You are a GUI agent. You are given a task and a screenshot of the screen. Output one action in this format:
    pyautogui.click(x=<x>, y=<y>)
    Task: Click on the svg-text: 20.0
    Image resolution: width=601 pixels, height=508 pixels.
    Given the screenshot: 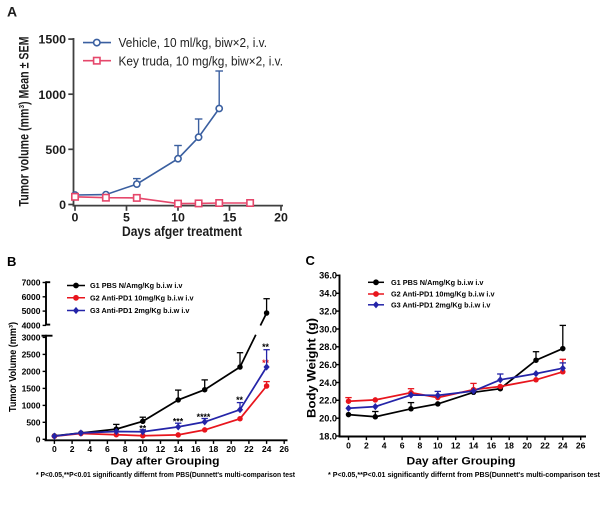 What is the action you would take?
    pyautogui.click(x=328, y=419)
    